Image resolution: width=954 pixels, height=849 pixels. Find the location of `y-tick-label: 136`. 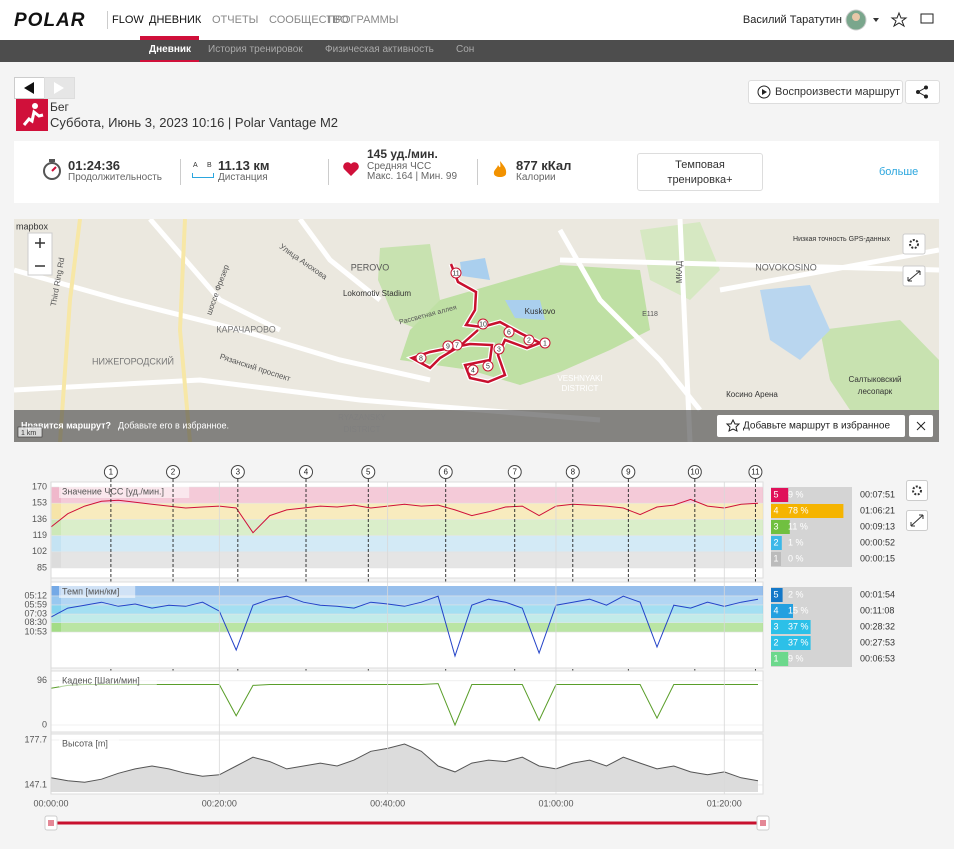

y-tick-label: 136 is located at coordinates (39, 519).